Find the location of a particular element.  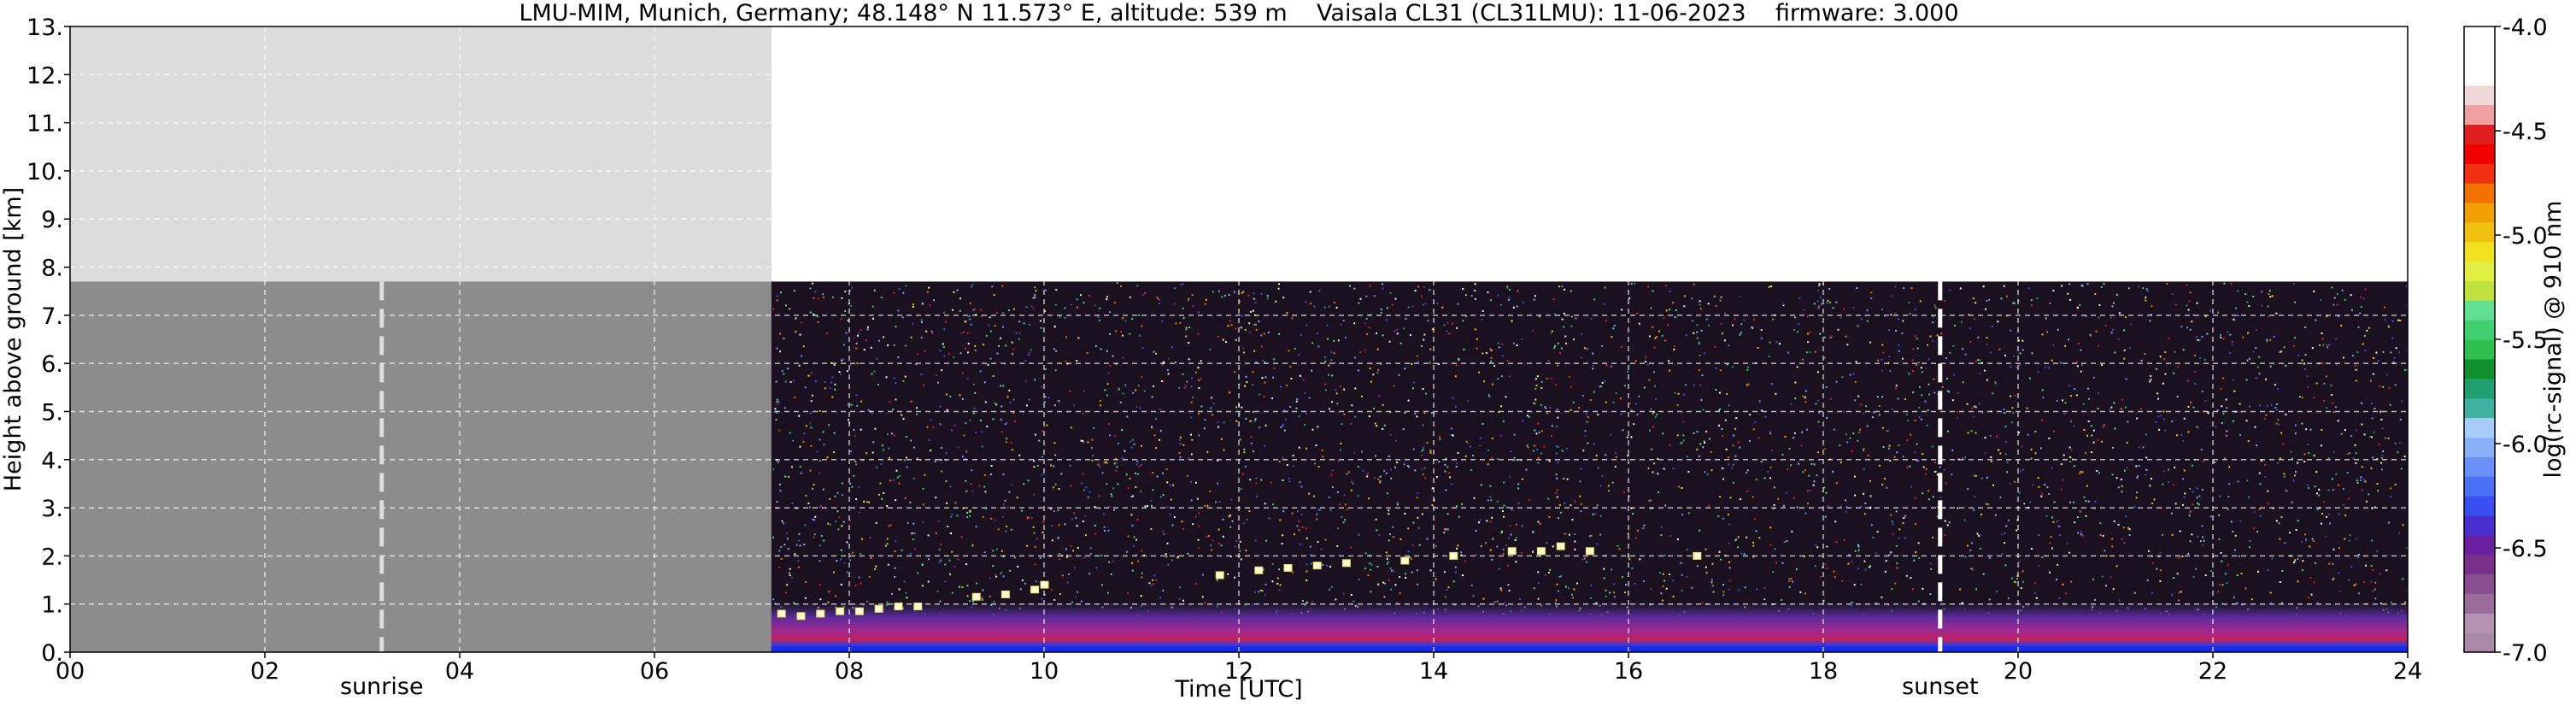

cloud-hit-point is located at coordinates (1219, 575).